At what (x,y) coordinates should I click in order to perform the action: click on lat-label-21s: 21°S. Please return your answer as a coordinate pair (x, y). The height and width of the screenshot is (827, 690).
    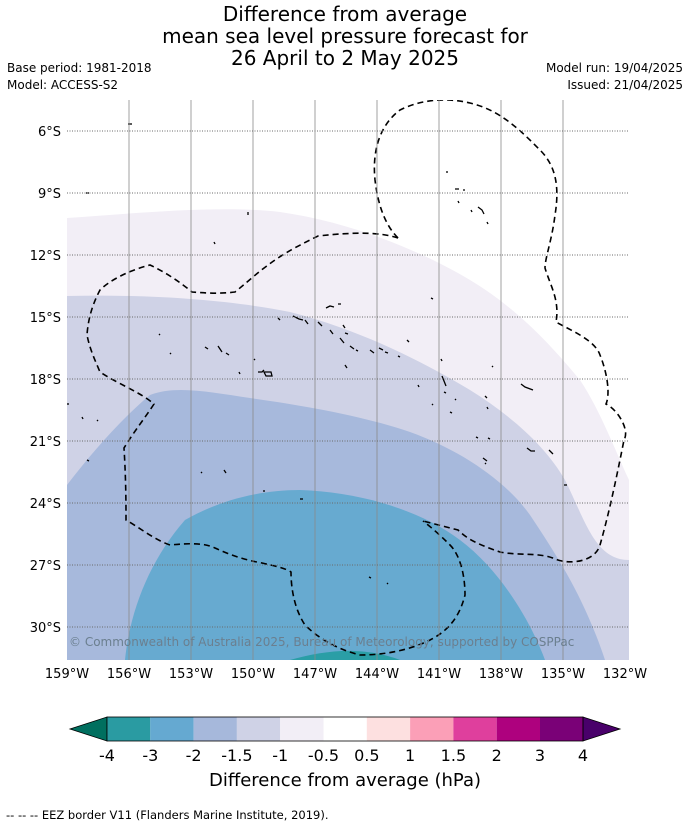
    Looking at the image, I should click on (45, 442).